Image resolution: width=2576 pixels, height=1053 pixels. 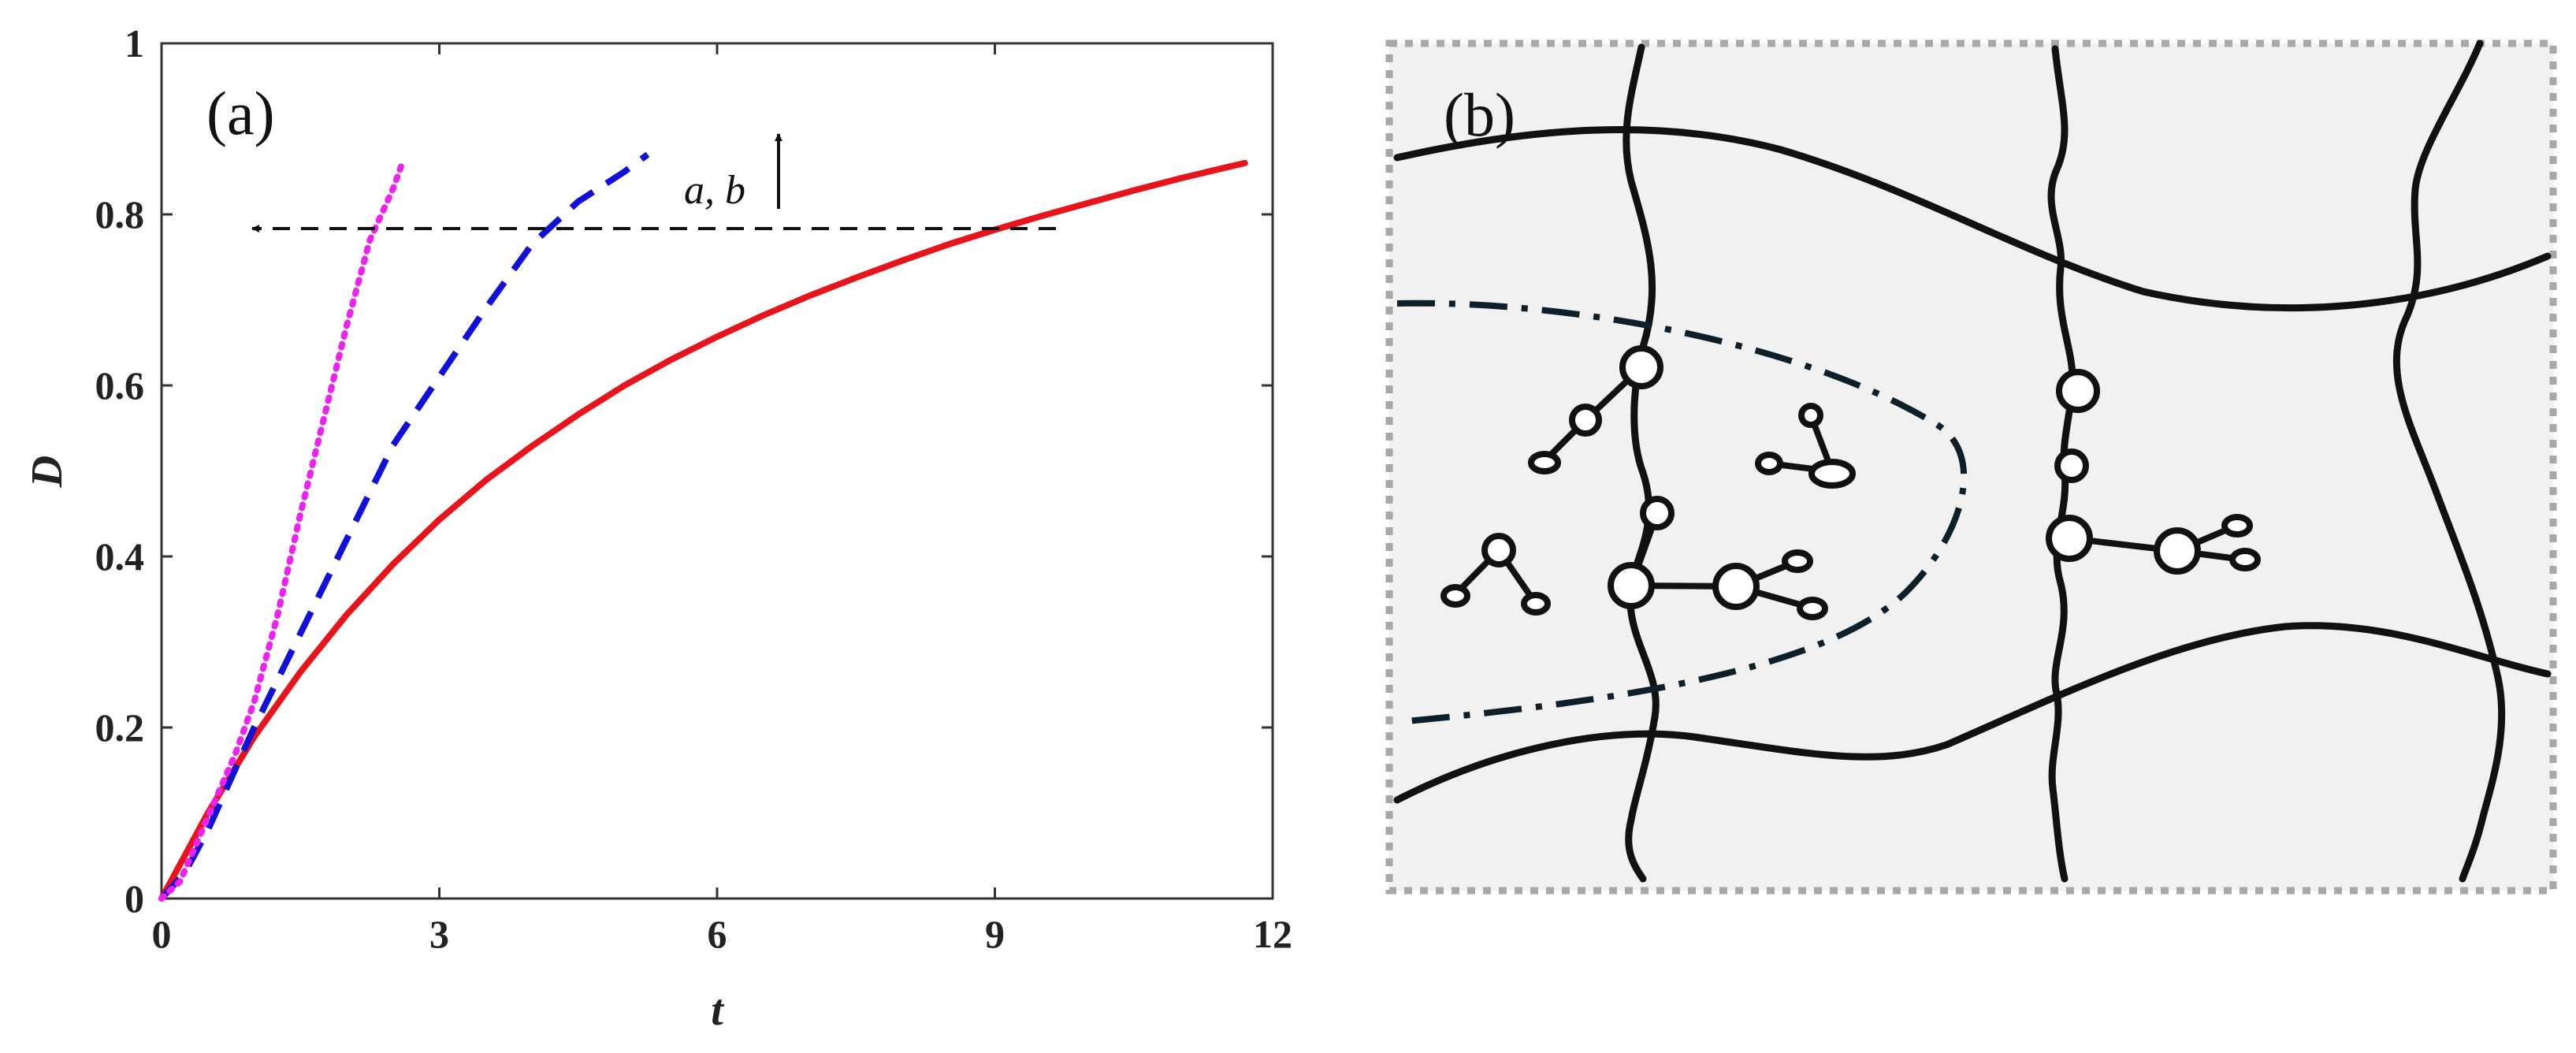 What do you see at coordinates (717, 934) in the screenshot?
I see `x-tick-label: 6` at bounding box center [717, 934].